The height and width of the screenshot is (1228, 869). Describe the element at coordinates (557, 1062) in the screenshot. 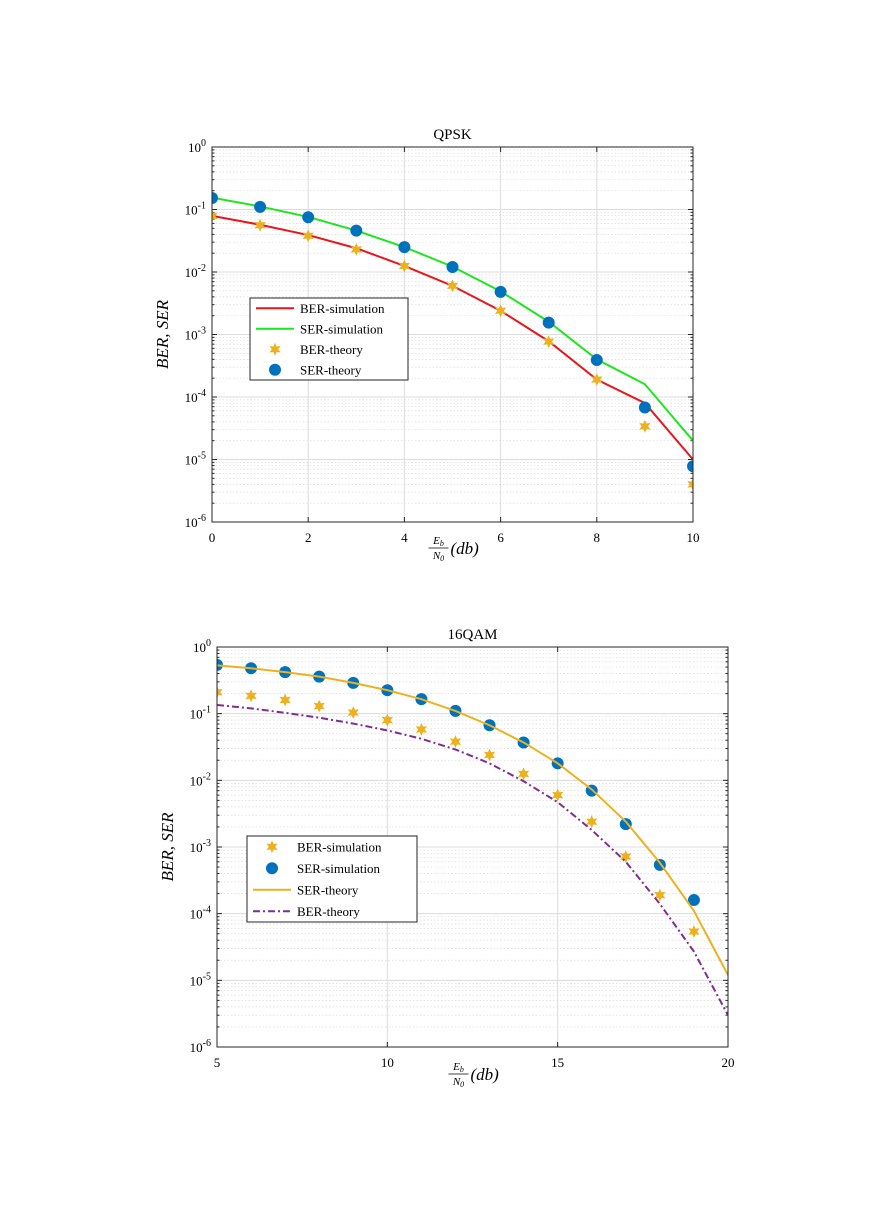

I see `x-tick-label: 15` at that location.